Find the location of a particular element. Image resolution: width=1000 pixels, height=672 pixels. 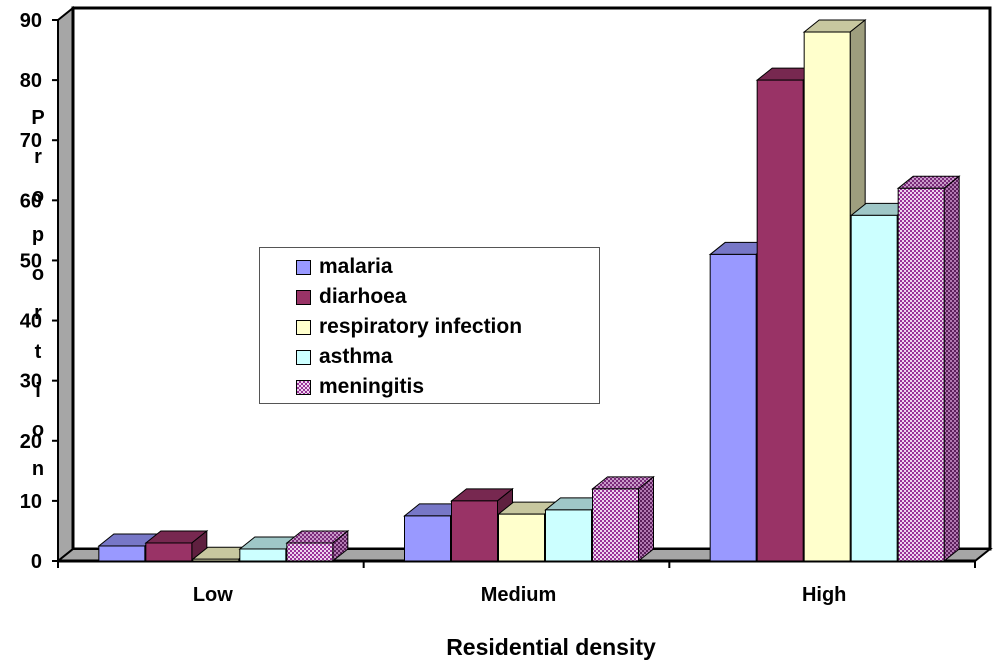

x-axis-ticks: Low Medium High is located at coordinates (516, 583).